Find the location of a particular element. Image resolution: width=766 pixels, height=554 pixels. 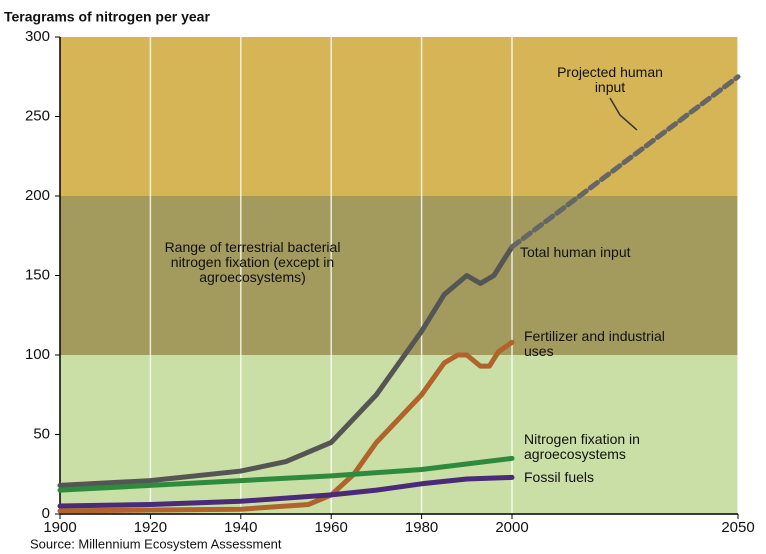

y-axis-title: Teragrams of nitrogen per year is located at coordinates (107, 17).